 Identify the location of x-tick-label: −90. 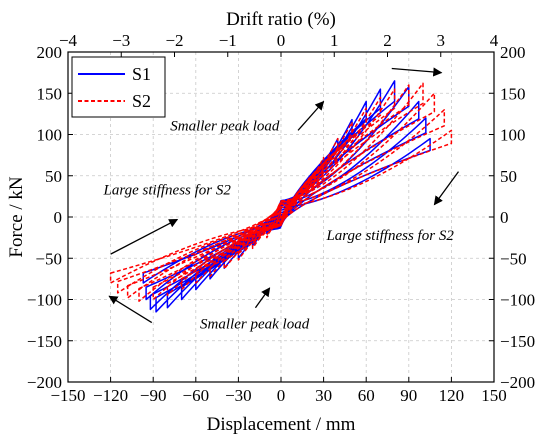
(153, 395).